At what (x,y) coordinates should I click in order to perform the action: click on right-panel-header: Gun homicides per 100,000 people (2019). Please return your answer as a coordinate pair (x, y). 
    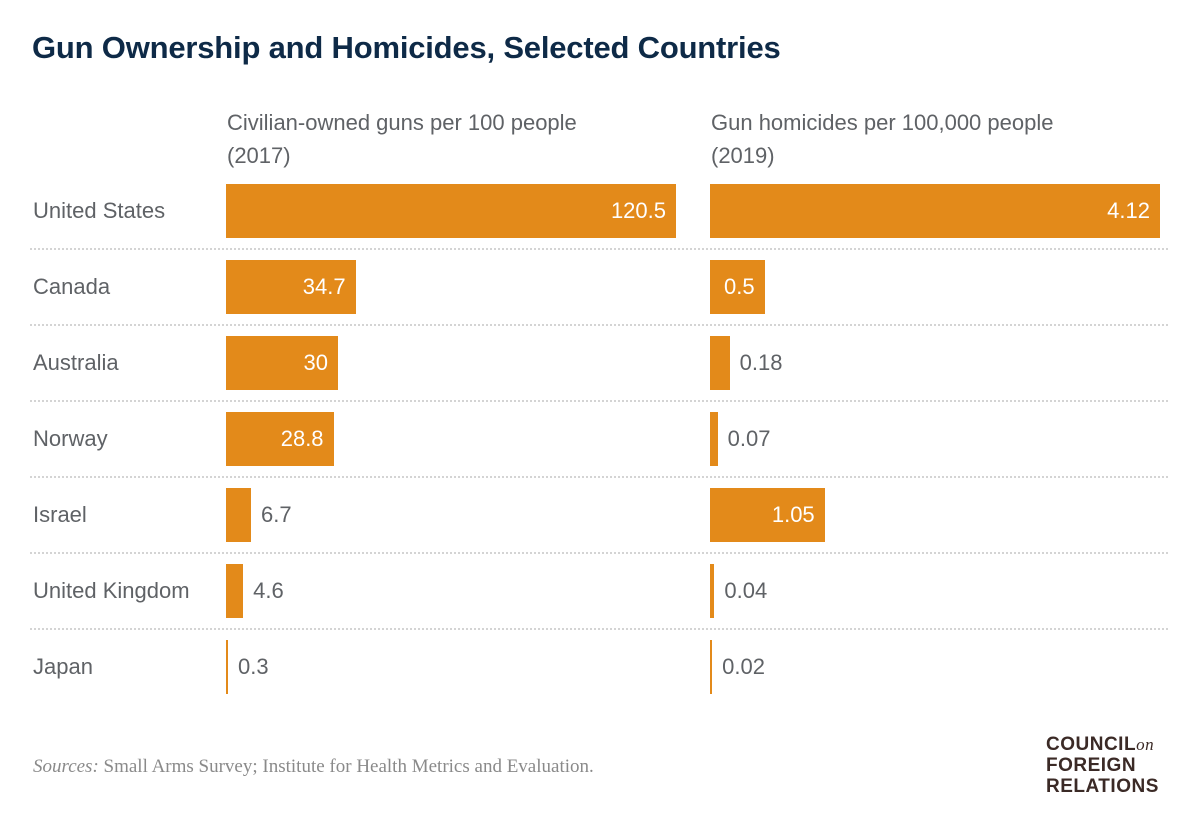
    Looking at the image, I should click on (882, 139).